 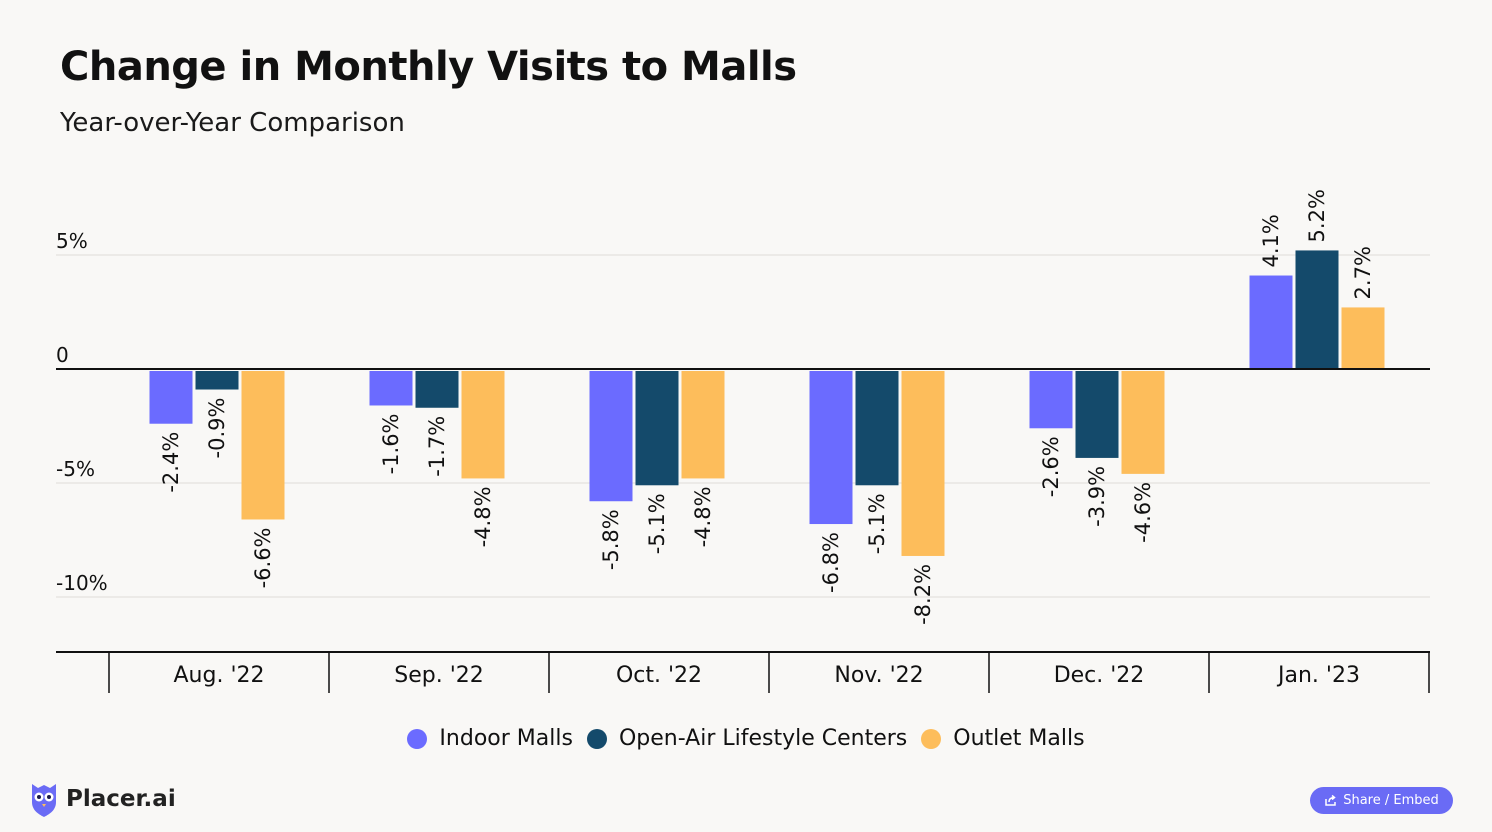 What do you see at coordinates (1051, 466) in the screenshot?
I see `data-label: -2.6%` at bounding box center [1051, 466].